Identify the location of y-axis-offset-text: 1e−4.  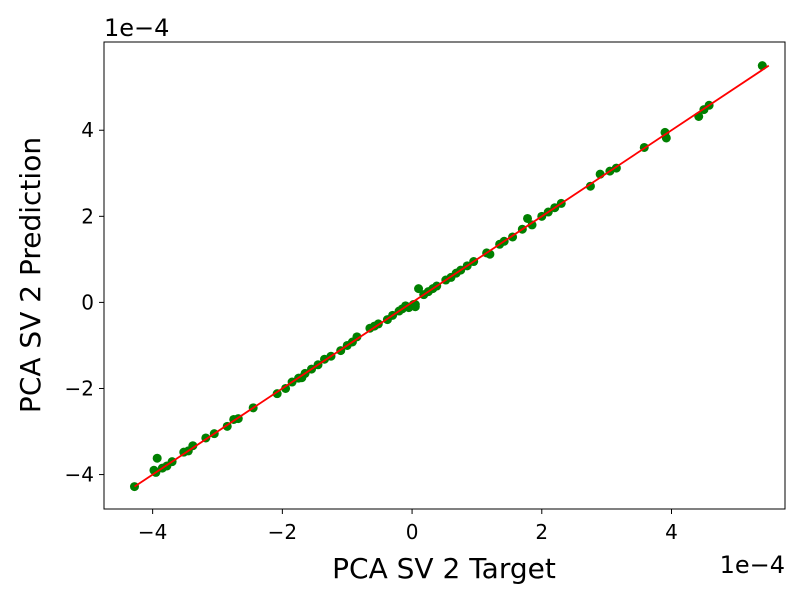
(136, 28).